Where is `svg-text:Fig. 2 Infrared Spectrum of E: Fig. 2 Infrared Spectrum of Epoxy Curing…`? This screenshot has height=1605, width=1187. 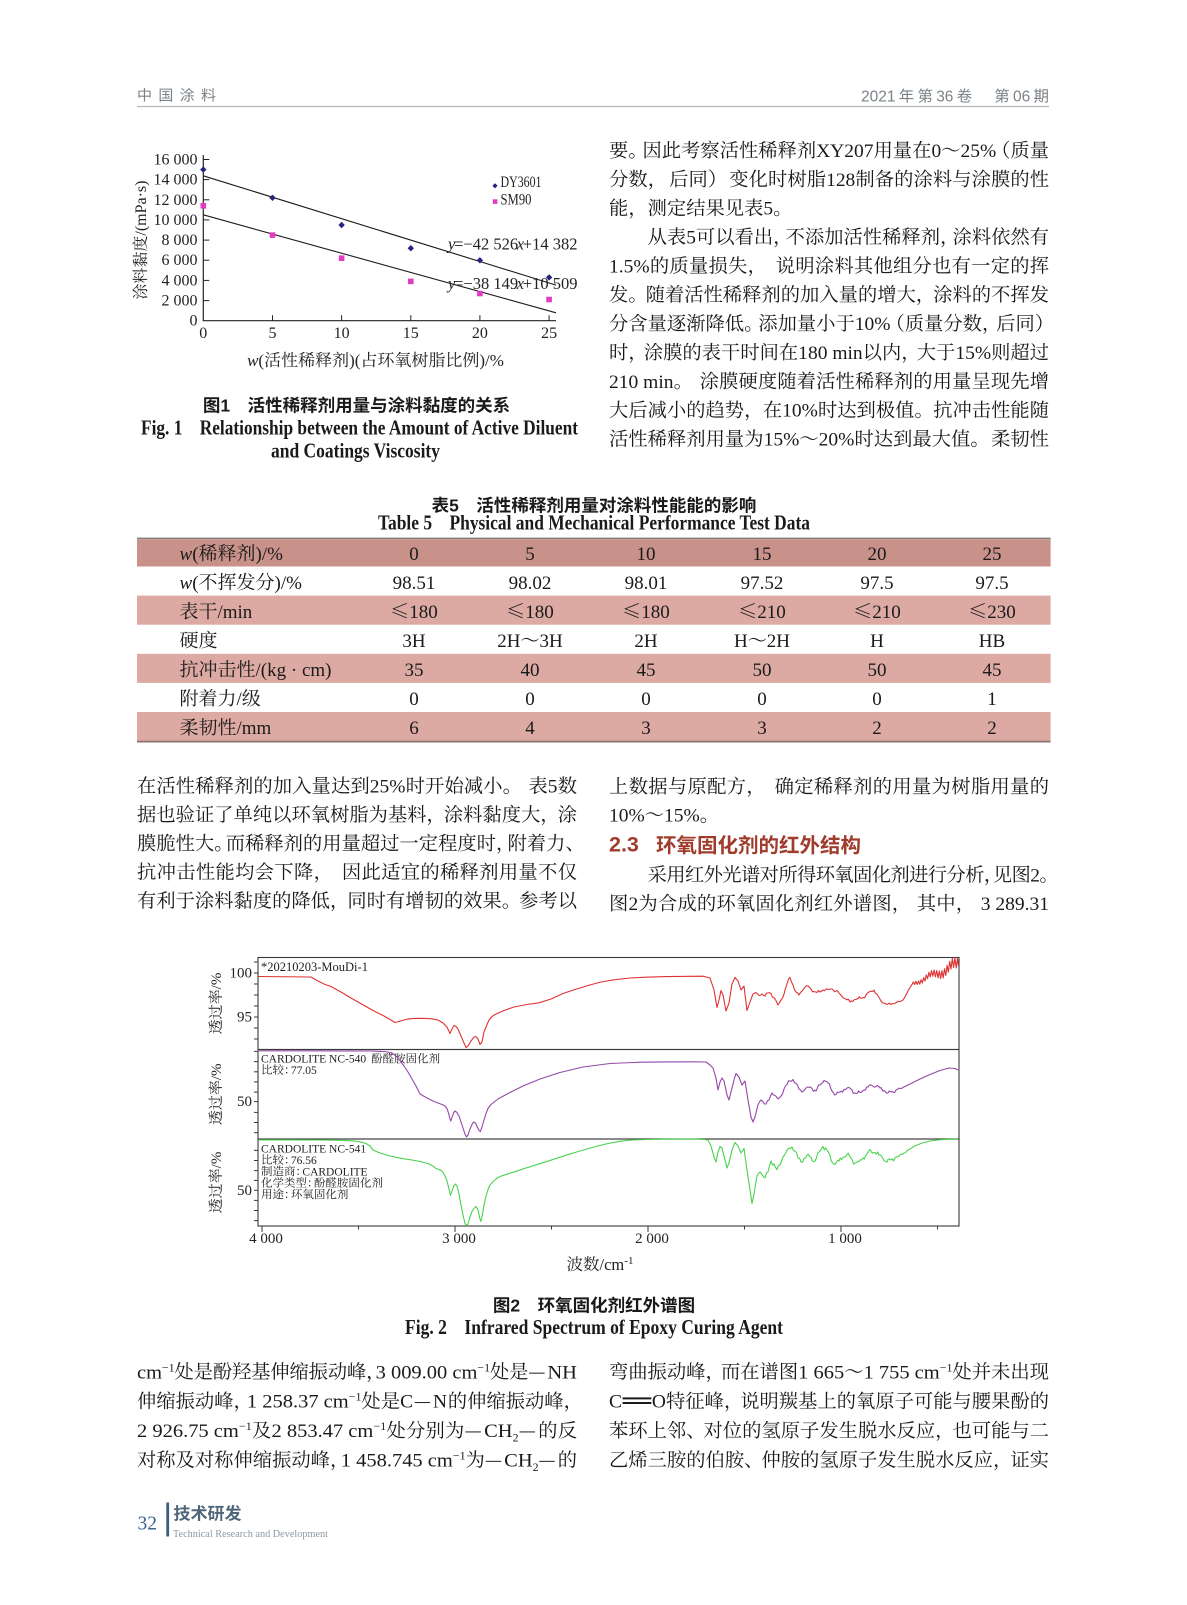
svg-text:Fig. 2 Infrared Spectrum of E: Fig. 2 Infrared Spectrum of Epoxy Curing… is located at coordinates (594, 1327).